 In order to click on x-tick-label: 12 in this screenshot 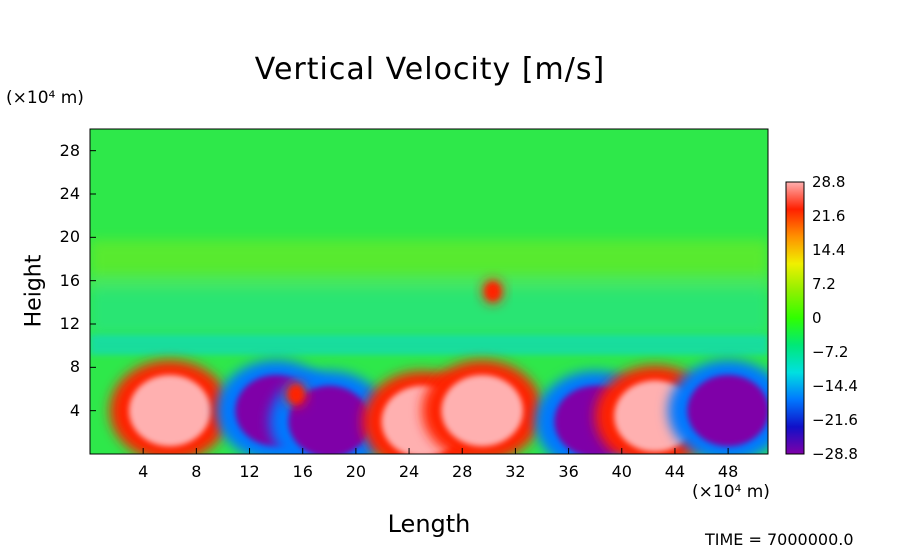, I will do `click(249, 471)`.